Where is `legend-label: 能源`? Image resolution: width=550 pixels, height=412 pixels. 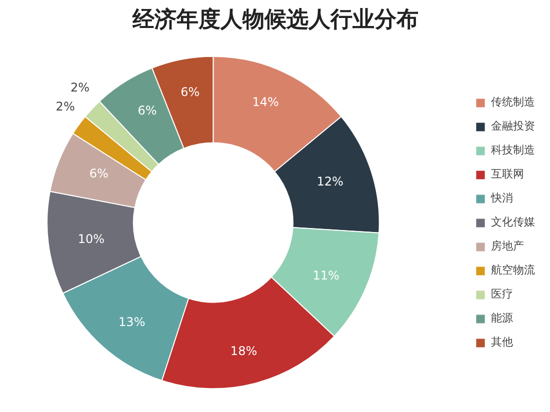
legend-label: 能源 is located at coordinates (502, 318).